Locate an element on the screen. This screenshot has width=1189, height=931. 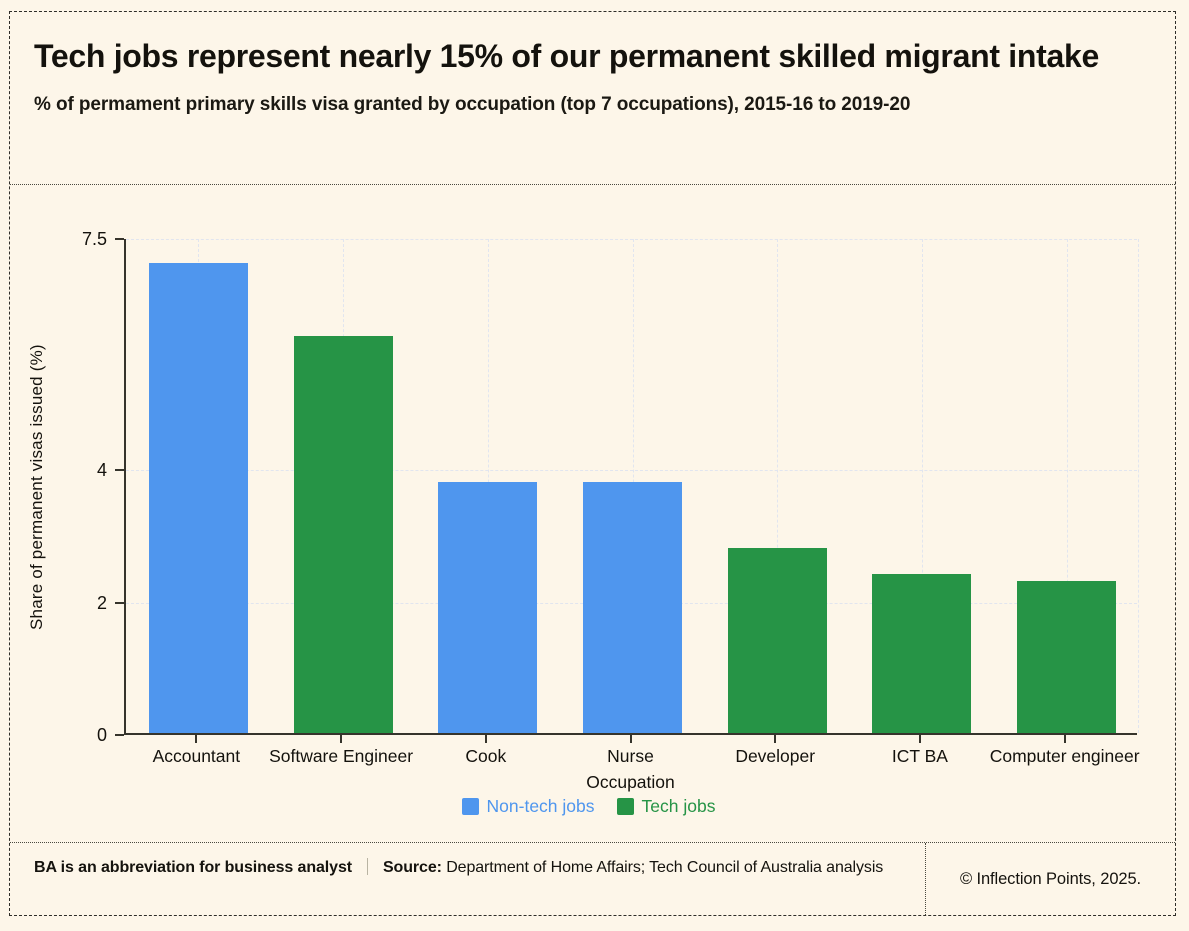
footer-note-divider is located at coordinates (367, 866).